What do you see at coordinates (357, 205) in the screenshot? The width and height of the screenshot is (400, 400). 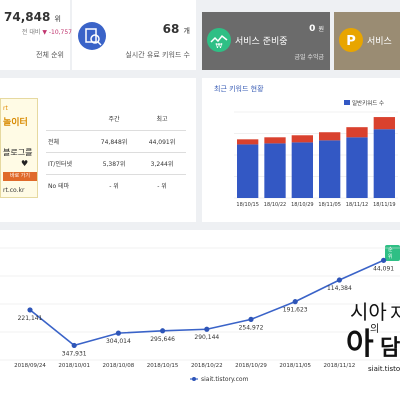 I see `x-tick-label: 18/11/12` at bounding box center [357, 205].